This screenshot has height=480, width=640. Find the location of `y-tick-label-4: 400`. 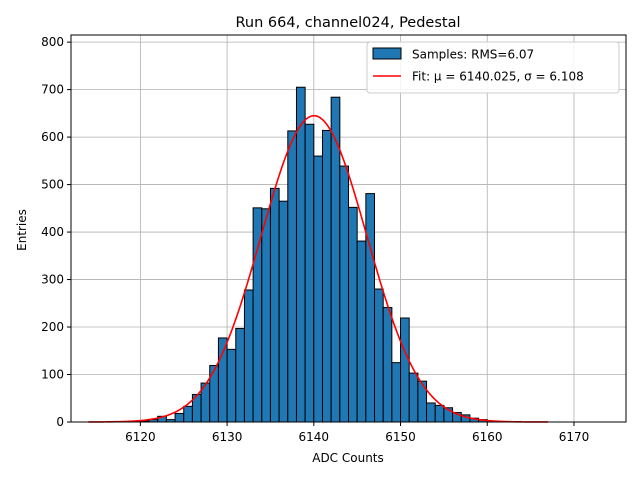

y-tick-label-4: 400 is located at coordinates (52, 232).